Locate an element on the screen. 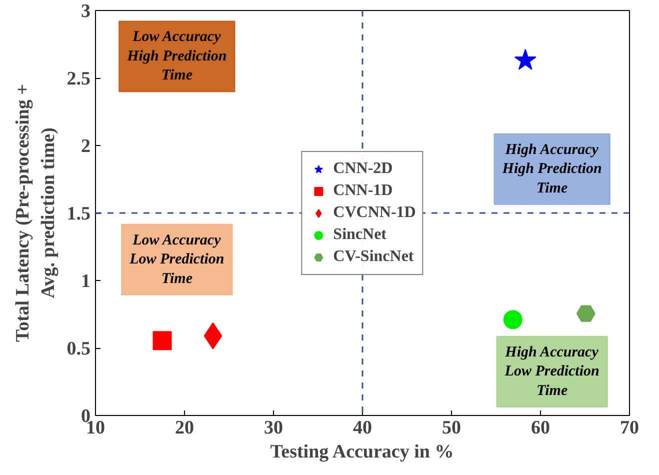  annotation: High Accuracy High Prediction Time is located at coordinates (551, 169).